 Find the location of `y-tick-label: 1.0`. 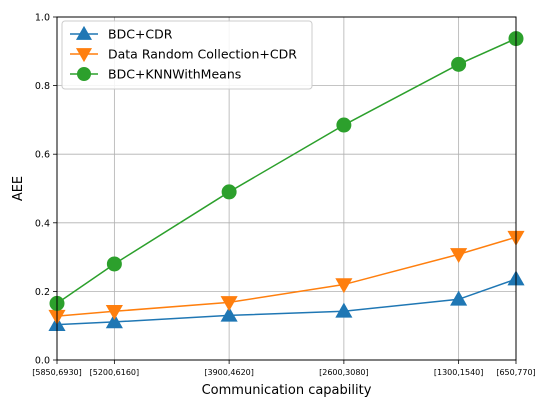

y-tick-label: 1.0 is located at coordinates (42, 18).